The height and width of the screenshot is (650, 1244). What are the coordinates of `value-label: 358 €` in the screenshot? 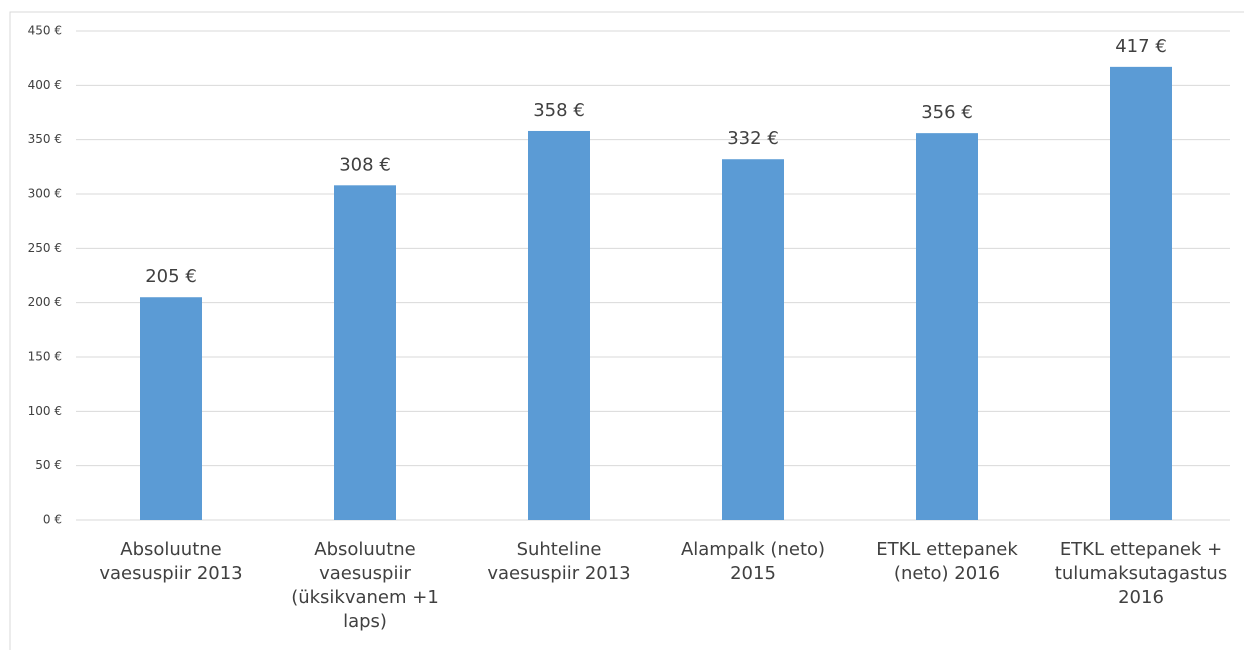 It's located at (559, 110).